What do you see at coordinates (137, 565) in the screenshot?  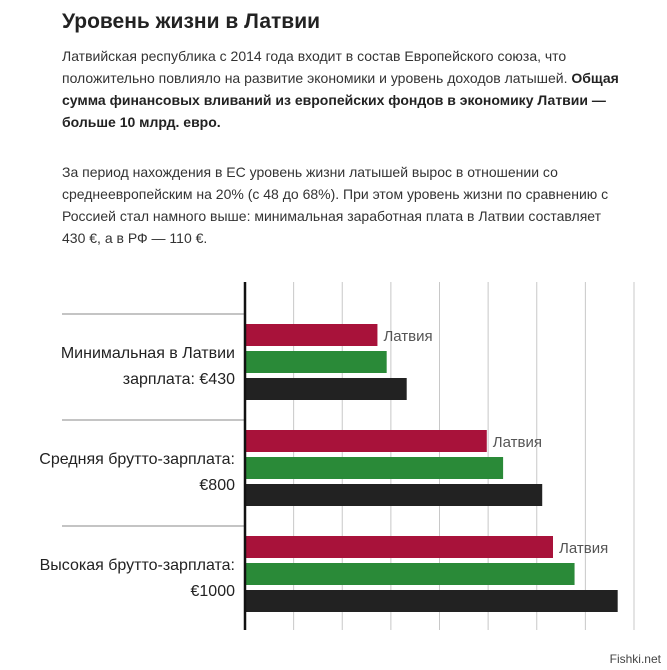 I see `group-label: Высокая брутто-зарплата:` at bounding box center [137, 565].